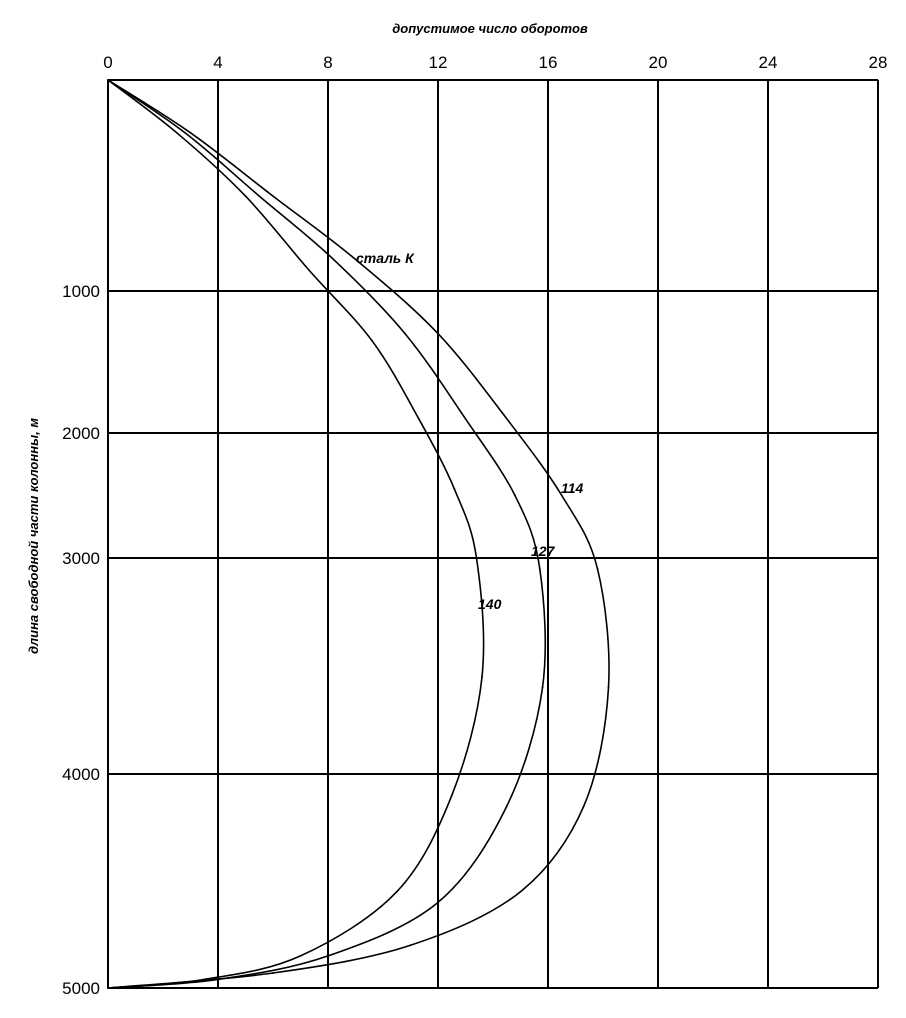 This screenshot has height=1018, width=906. Describe the element at coordinates (327, 62) in the screenshot. I see `x-tick-label: 8` at that location.